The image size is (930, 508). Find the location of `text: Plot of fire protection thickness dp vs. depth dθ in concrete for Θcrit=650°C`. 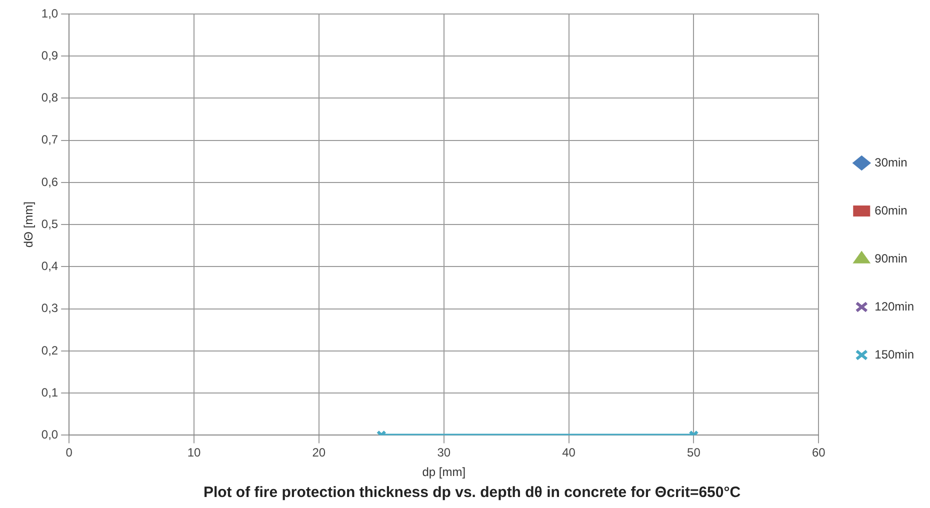

text: Plot of fire protection thickness dp vs. depth dθ in concrete for Θcrit=650°C is located at coordinates (472, 493).